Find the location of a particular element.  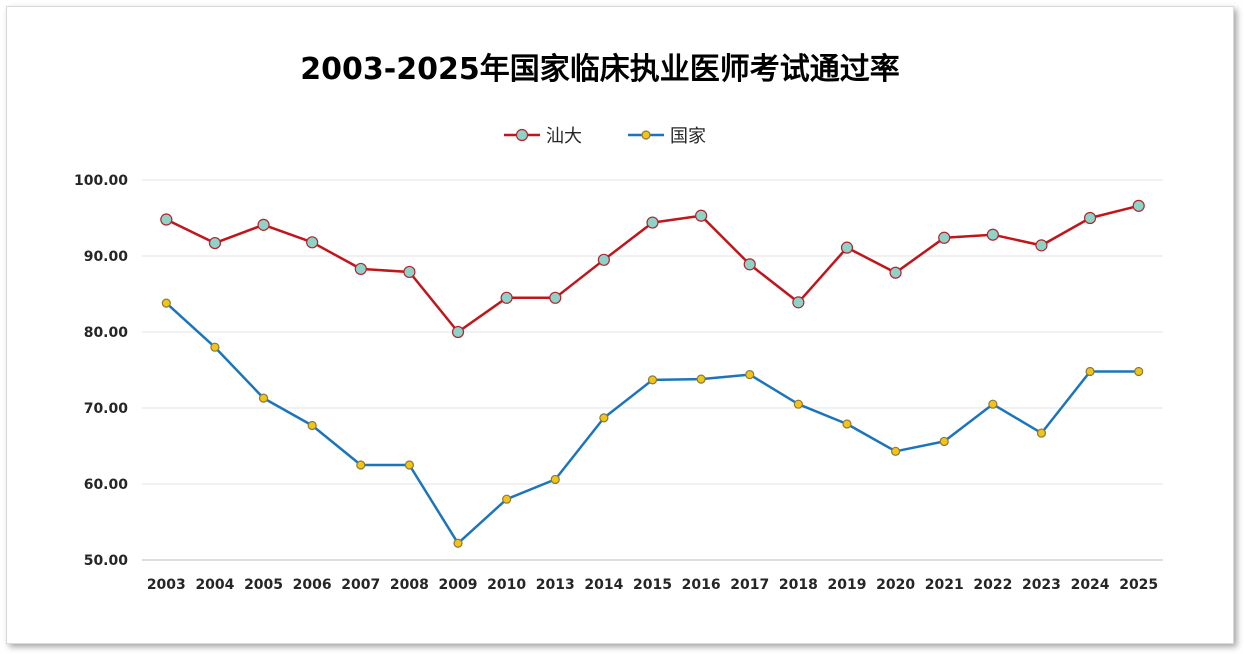

legend-label-1: 汕大 is located at coordinates (564, 136).